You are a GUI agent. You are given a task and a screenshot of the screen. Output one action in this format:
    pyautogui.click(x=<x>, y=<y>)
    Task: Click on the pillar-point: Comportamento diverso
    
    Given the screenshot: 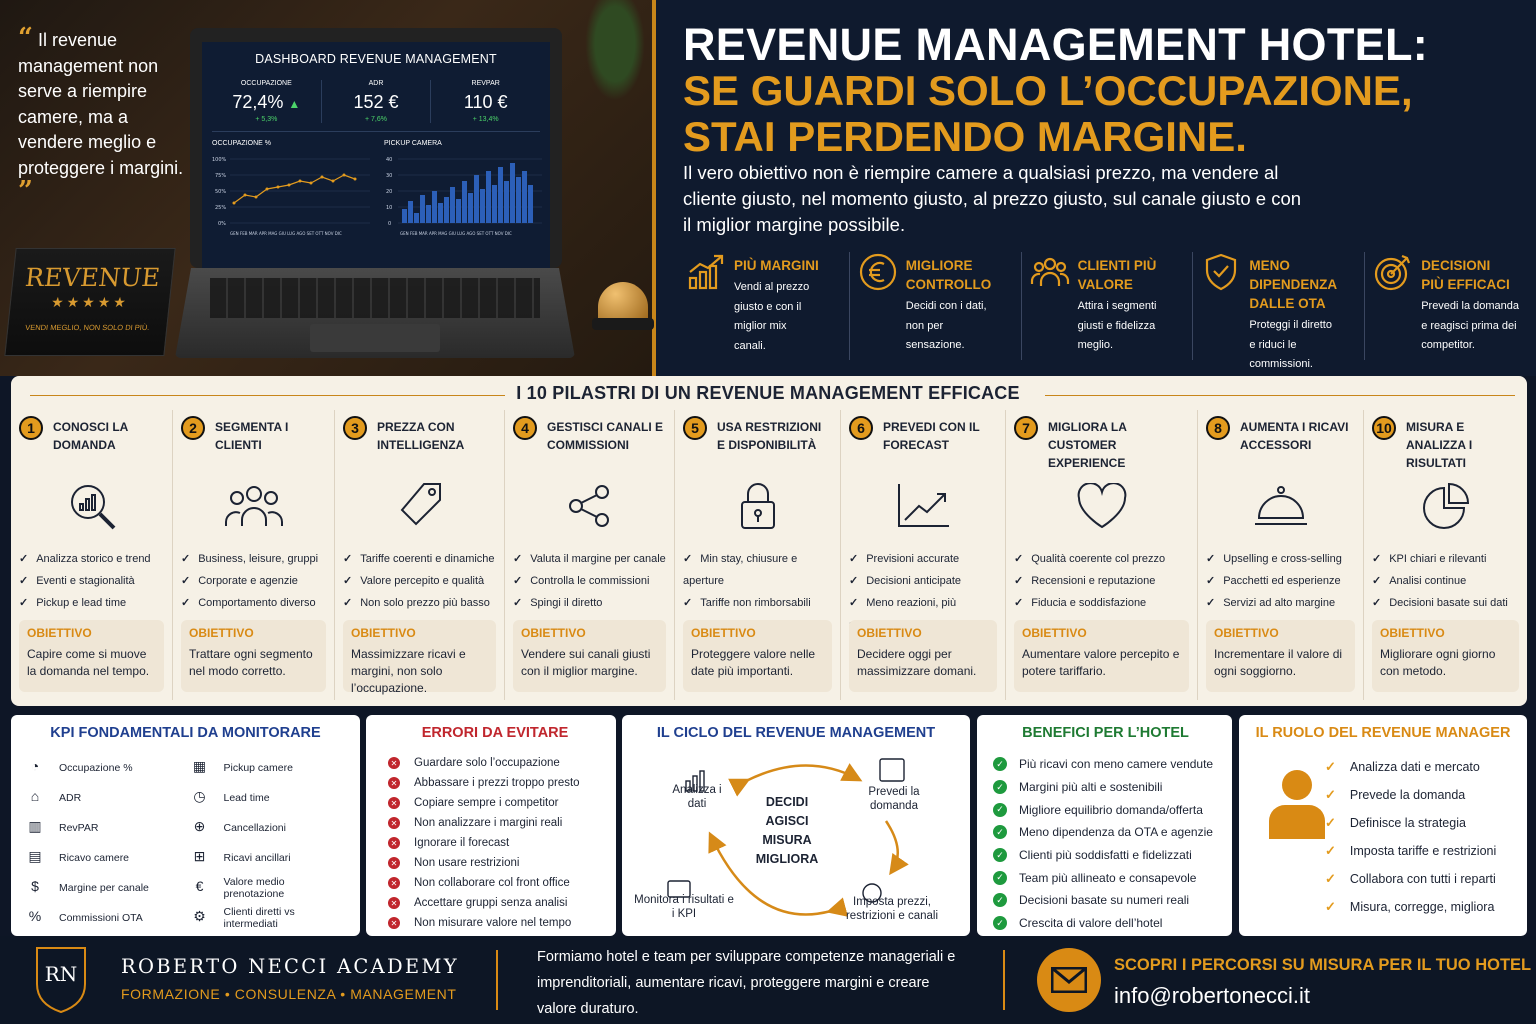 What is the action you would take?
    pyautogui.click(x=253, y=603)
    